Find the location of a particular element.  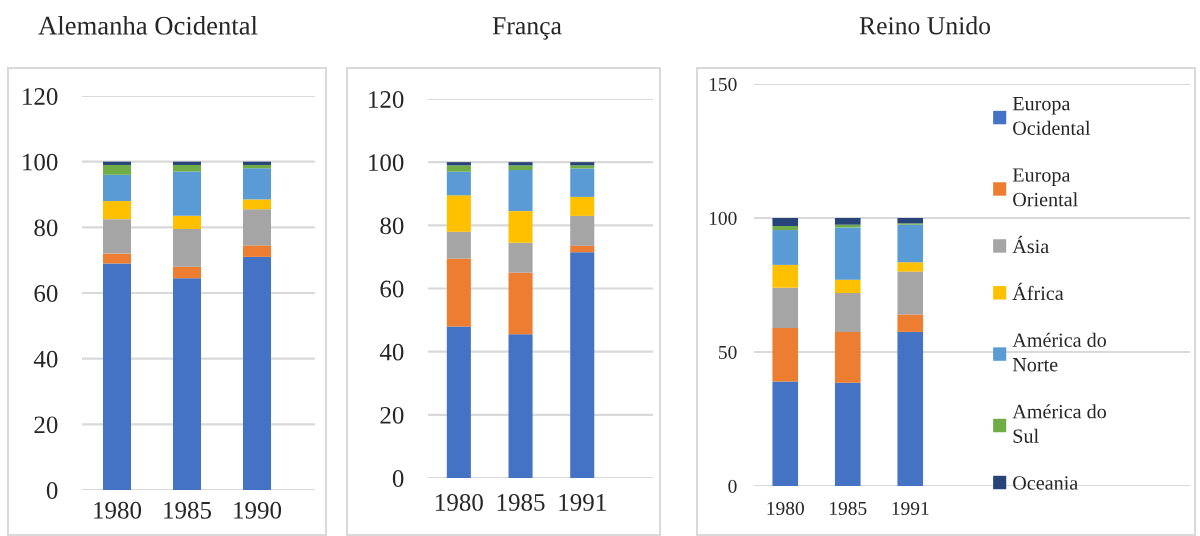

legend-label: Europa Oriental is located at coordinates (1045, 187).